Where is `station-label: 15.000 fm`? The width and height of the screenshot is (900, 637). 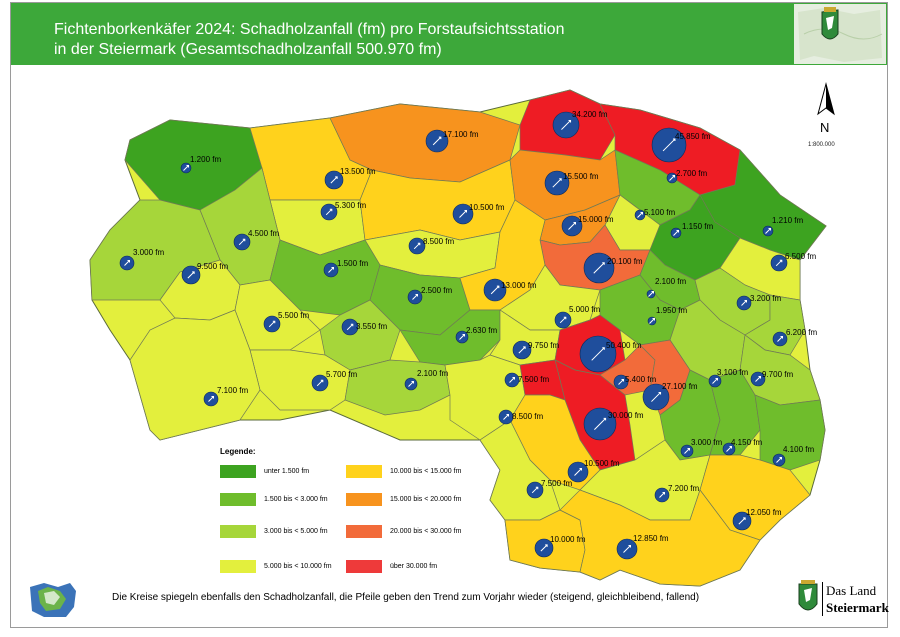
station-label: 15.000 fm is located at coordinates (596, 219).